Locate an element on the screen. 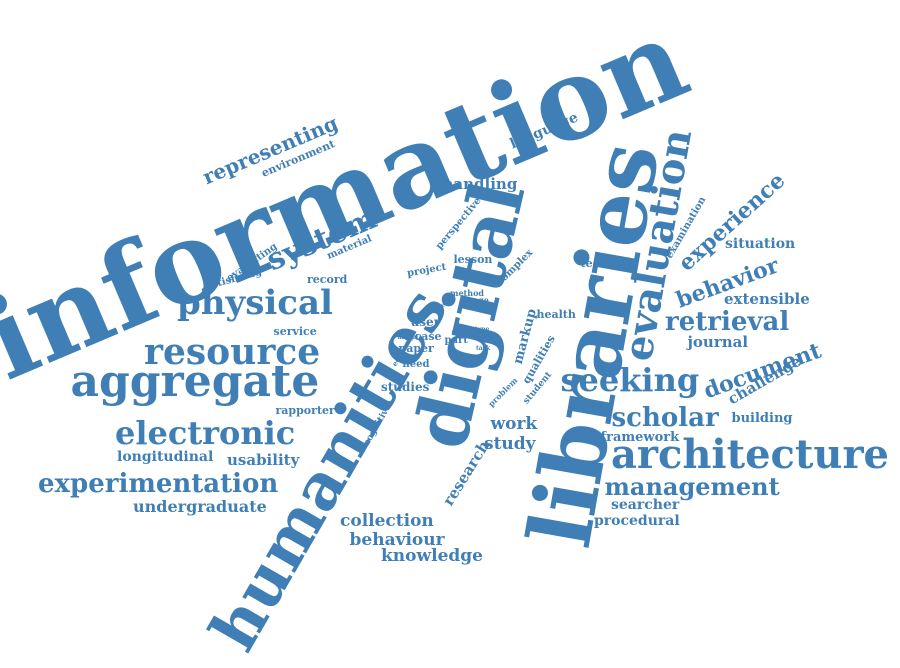  word-health: health is located at coordinates (556, 314).